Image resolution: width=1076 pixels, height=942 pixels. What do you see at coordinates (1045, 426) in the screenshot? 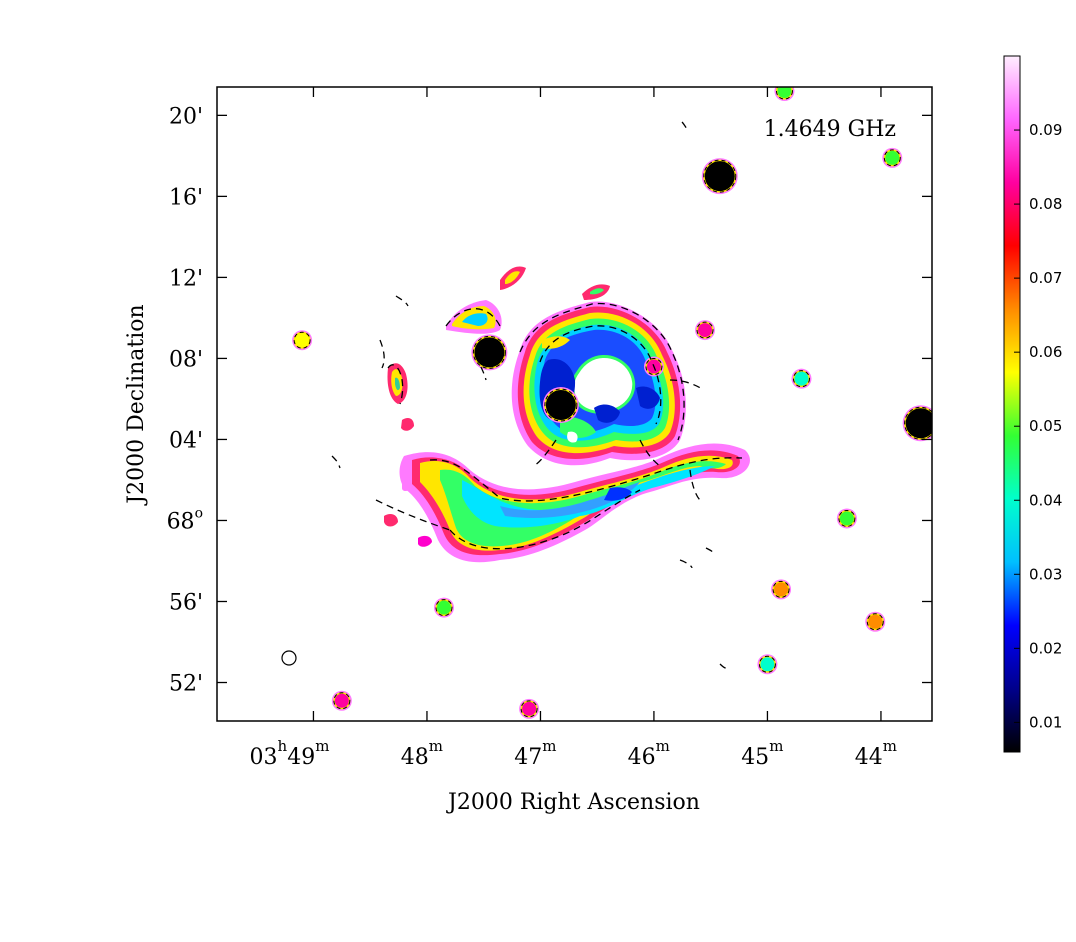
I see `colorbar-tick-label: 0.05` at bounding box center [1045, 426].